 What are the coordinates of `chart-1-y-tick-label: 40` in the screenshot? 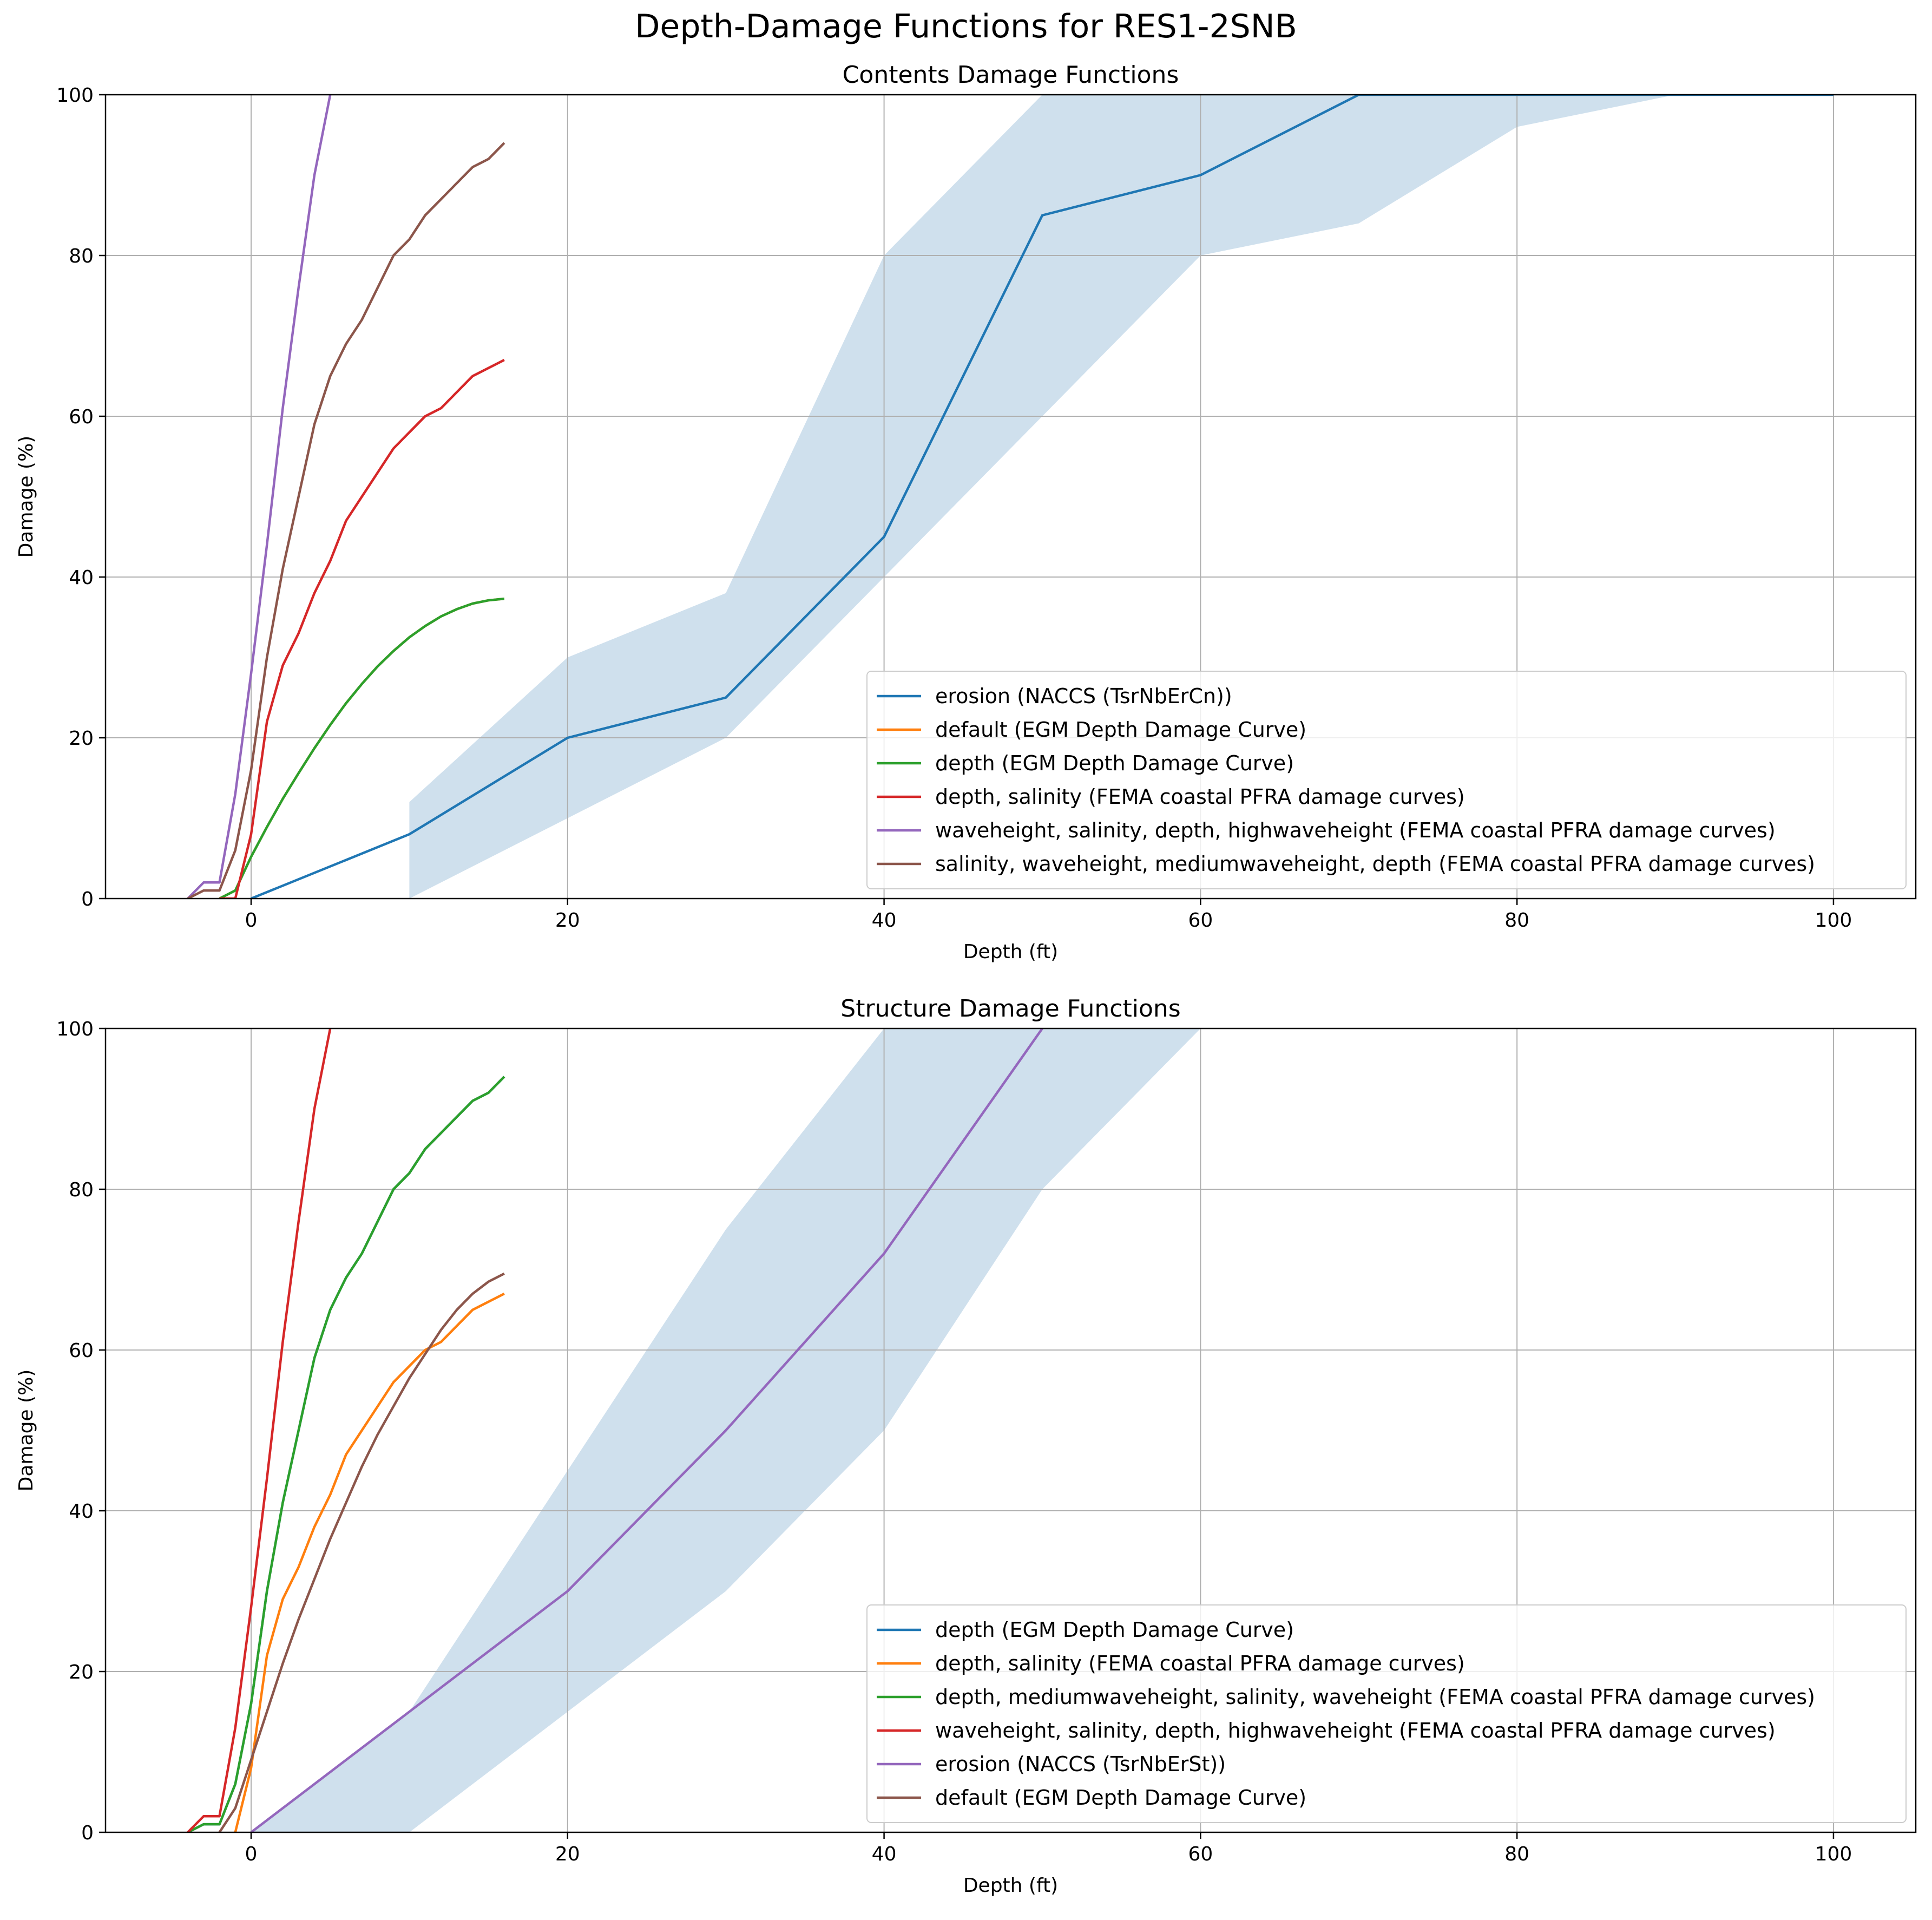 It's located at (81, 578).